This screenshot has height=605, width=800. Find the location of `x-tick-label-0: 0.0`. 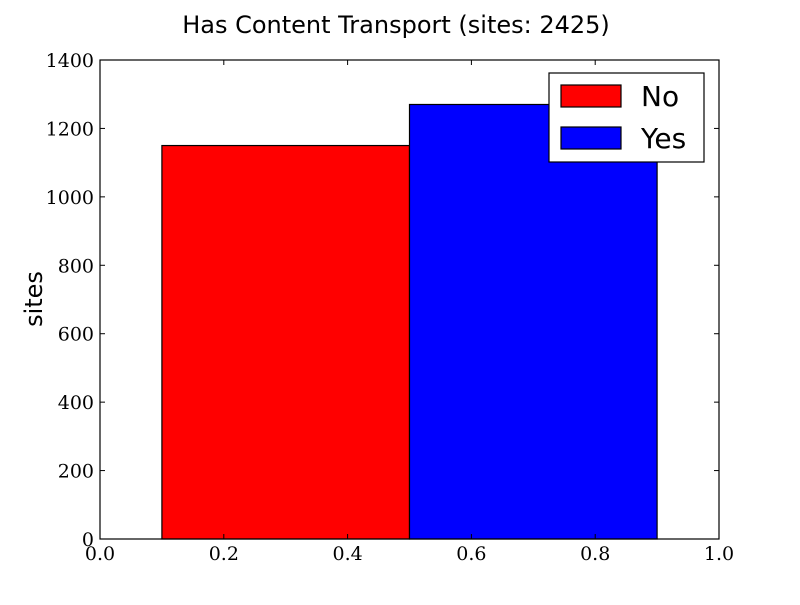

x-tick-label-0: 0.0 is located at coordinates (100, 554).